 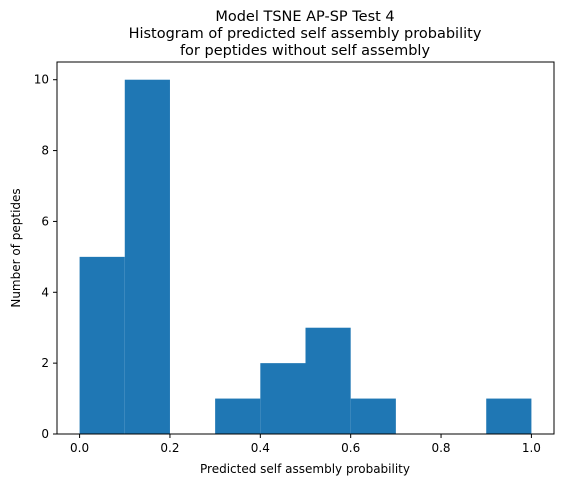 What do you see at coordinates (305, 51) in the screenshot?
I see `title-line-3: for peptides without self assembly` at bounding box center [305, 51].